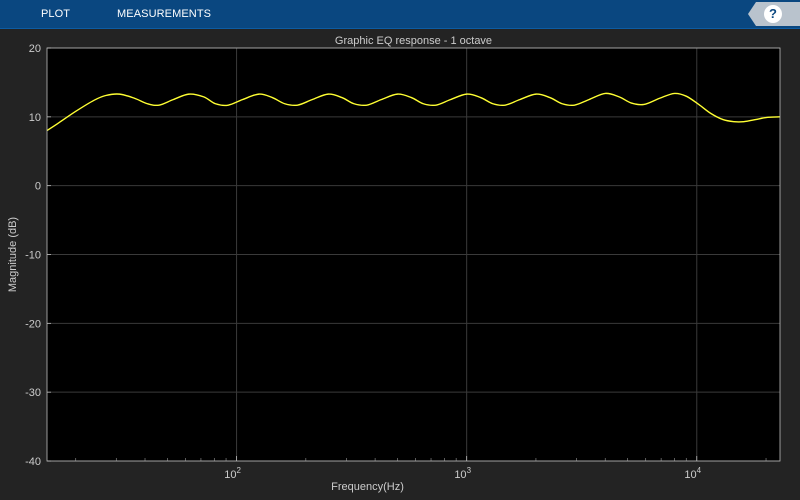 The height and width of the screenshot is (500, 800). Describe the element at coordinates (13, 254) in the screenshot. I see `y-axis-label: Magnitude (dB)` at that location.